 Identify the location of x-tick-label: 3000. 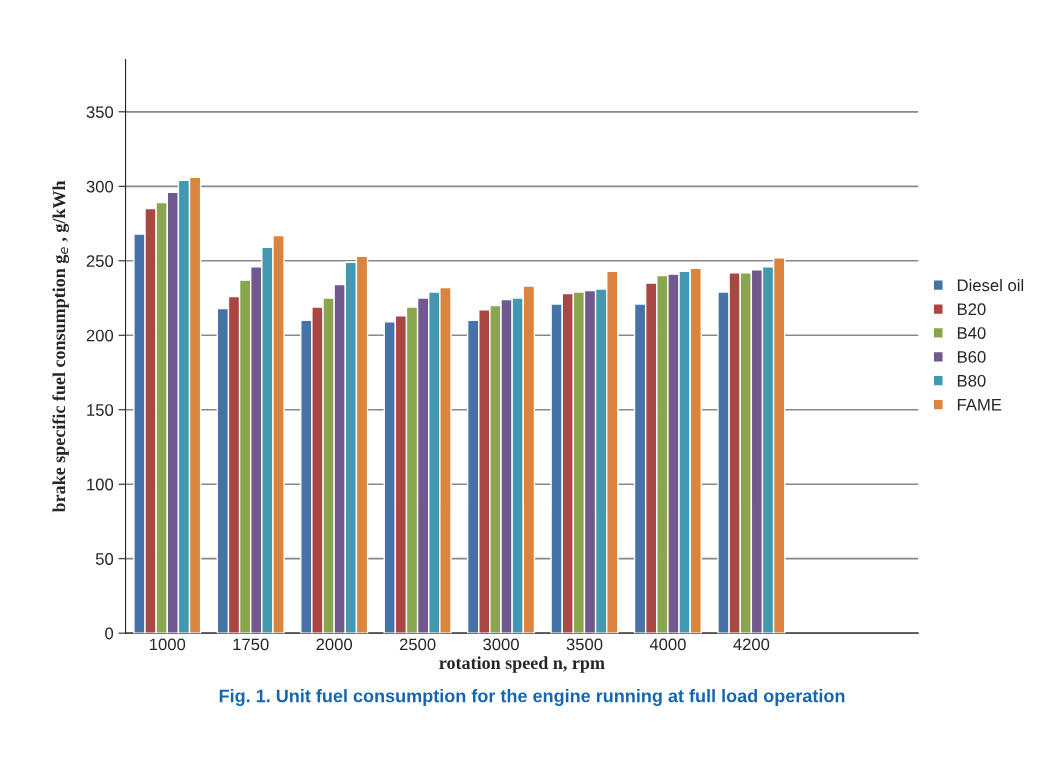
(501, 644).